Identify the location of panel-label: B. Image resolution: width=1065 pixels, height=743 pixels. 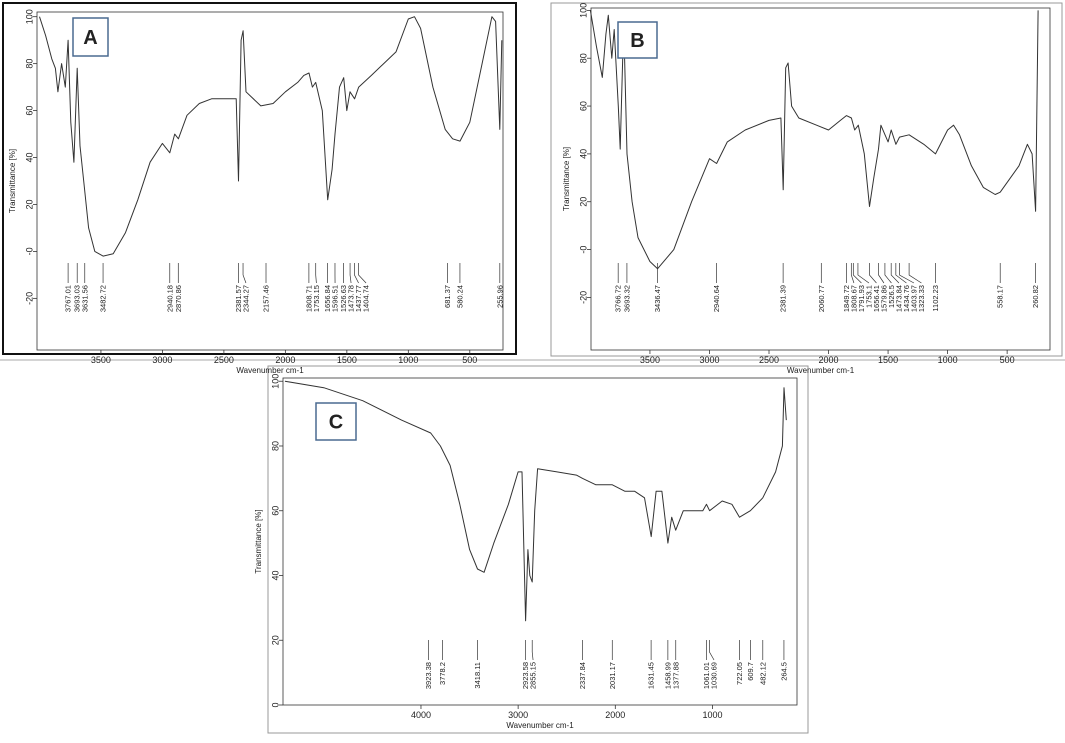
(637, 41).